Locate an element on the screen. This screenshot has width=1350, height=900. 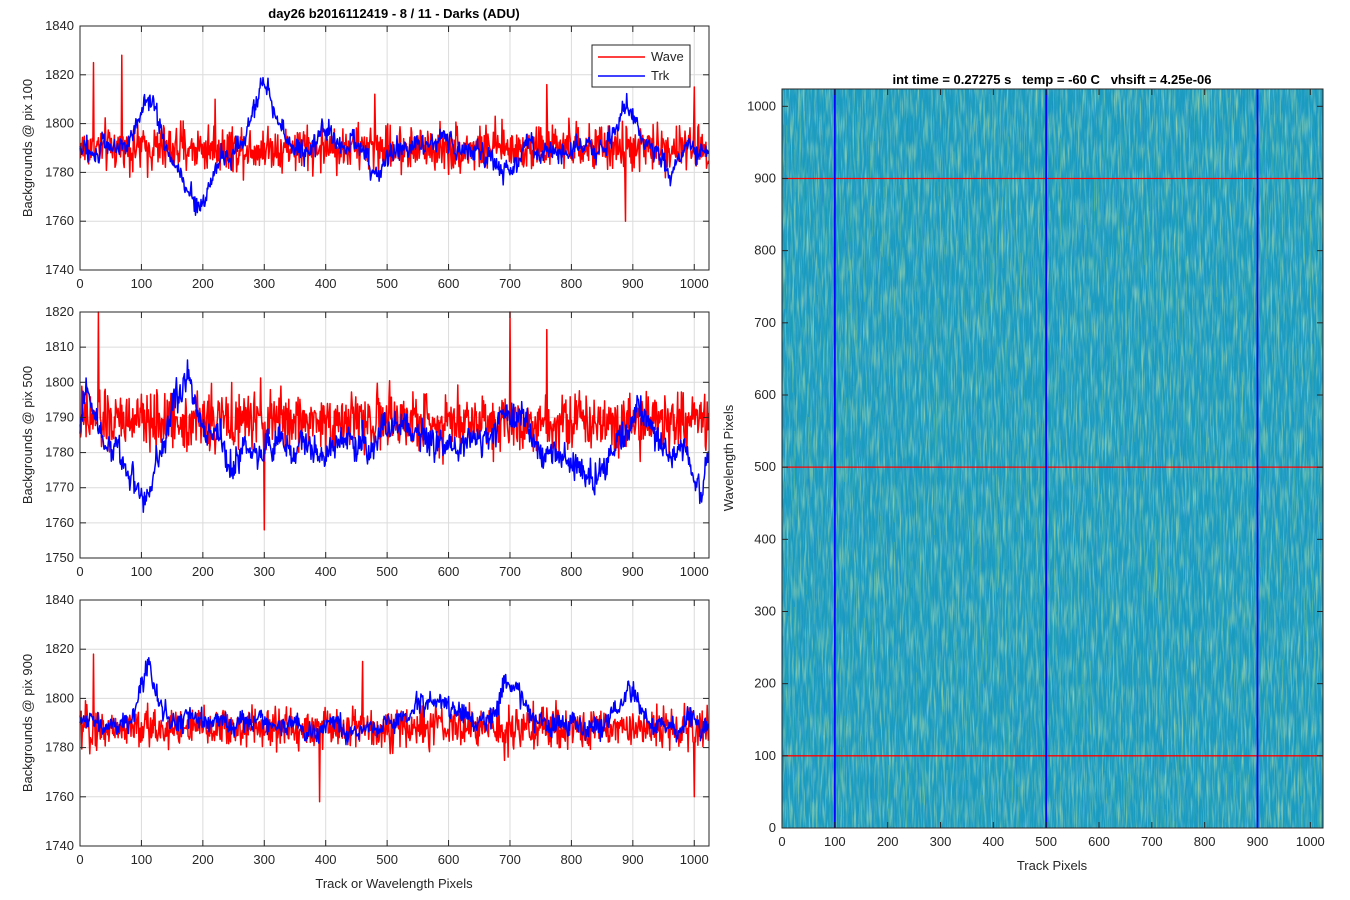
y-ticks: 1740 1760 1780 1800 1820 1840 is located at coordinates (377, 722).